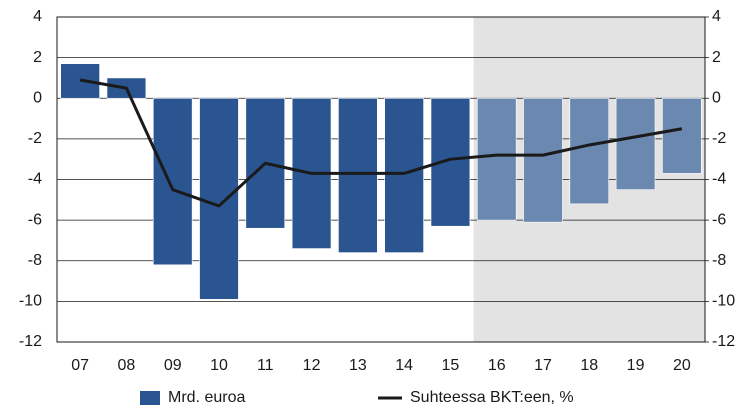  Describe the element at coordinates (543, 365) in the screenshot. I see `x-tick-label: 17` at that location.